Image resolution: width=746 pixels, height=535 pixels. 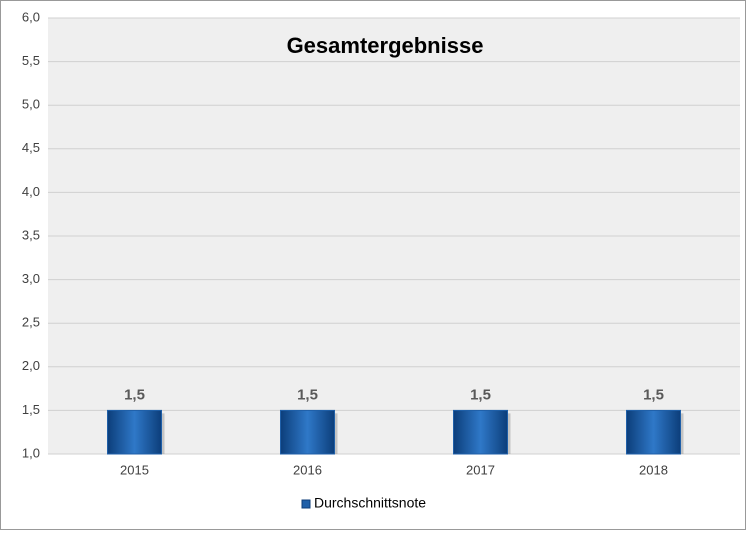 What do you see at coordinates (31, 60) in the screenshot?
I see `y-tick-label: 5,5` at bounding box center [31, 60].